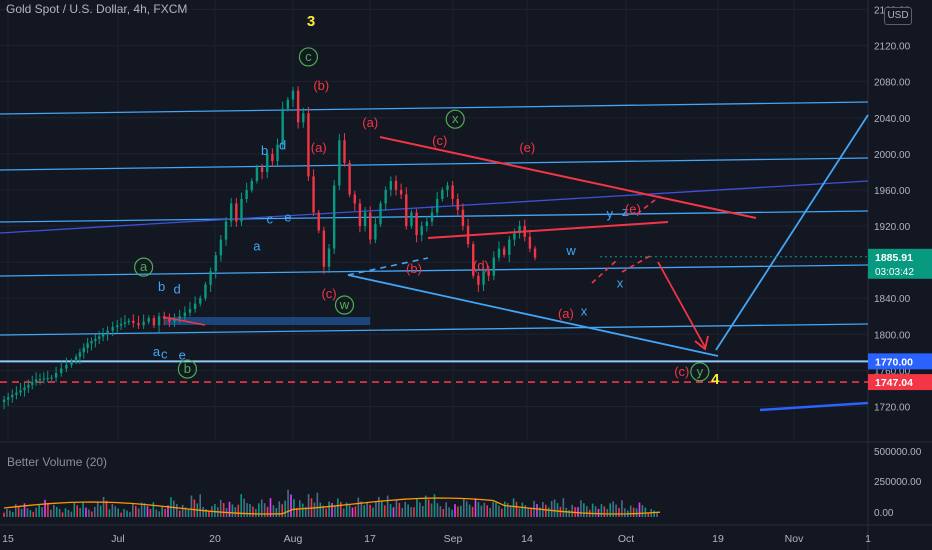 The image size is (932, 550). Describe the element at coordinates (814, 406) in the screenshot. I see `lower-blue-segment` at that location.